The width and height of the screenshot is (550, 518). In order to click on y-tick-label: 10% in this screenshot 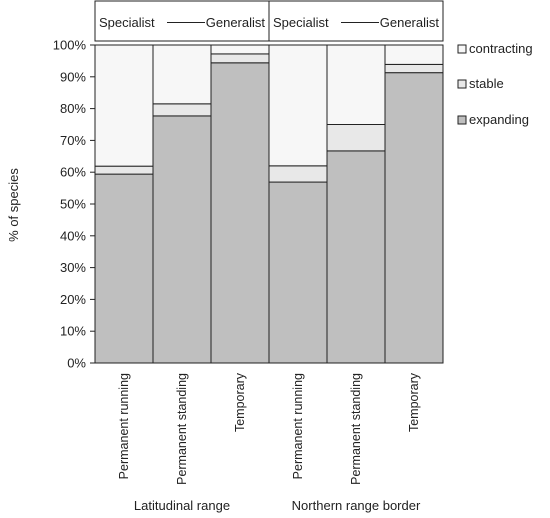, I will do `click(73, 331)`.